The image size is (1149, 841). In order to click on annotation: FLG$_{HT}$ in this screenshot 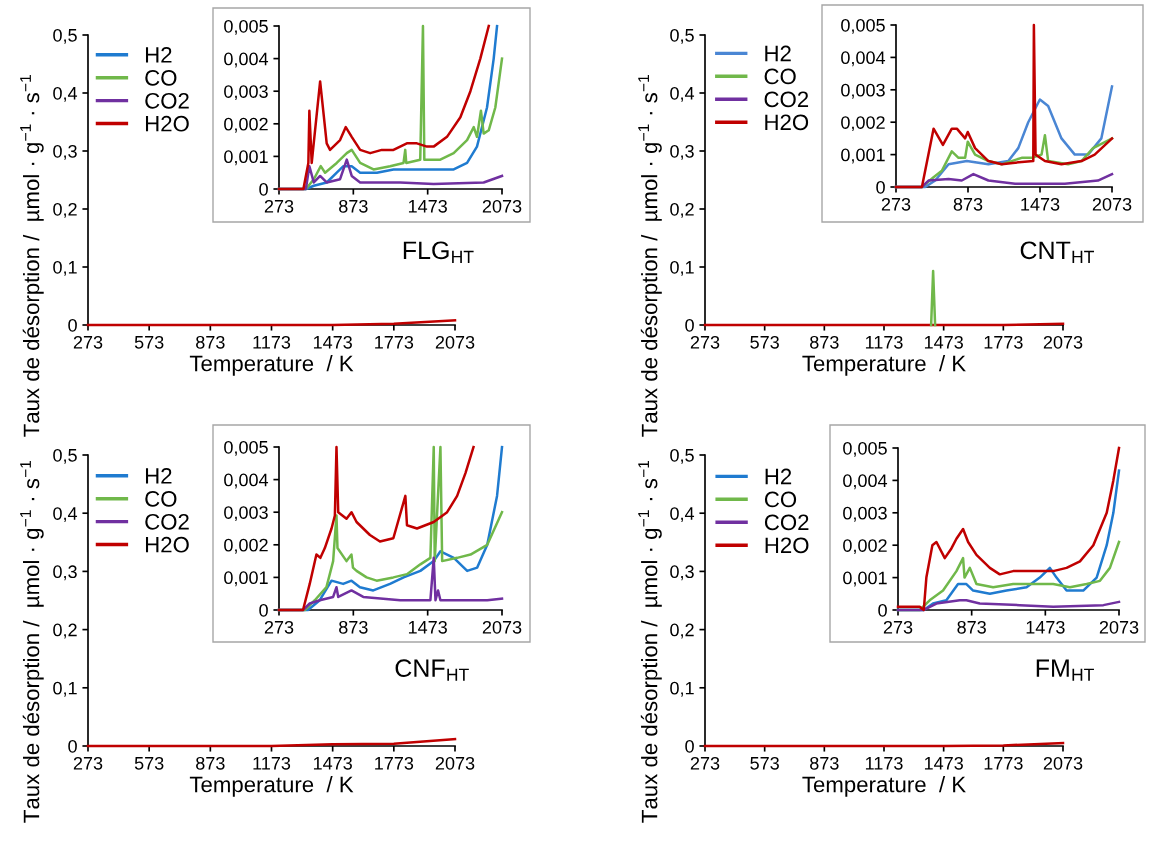, I will do `click(438, 252)`.